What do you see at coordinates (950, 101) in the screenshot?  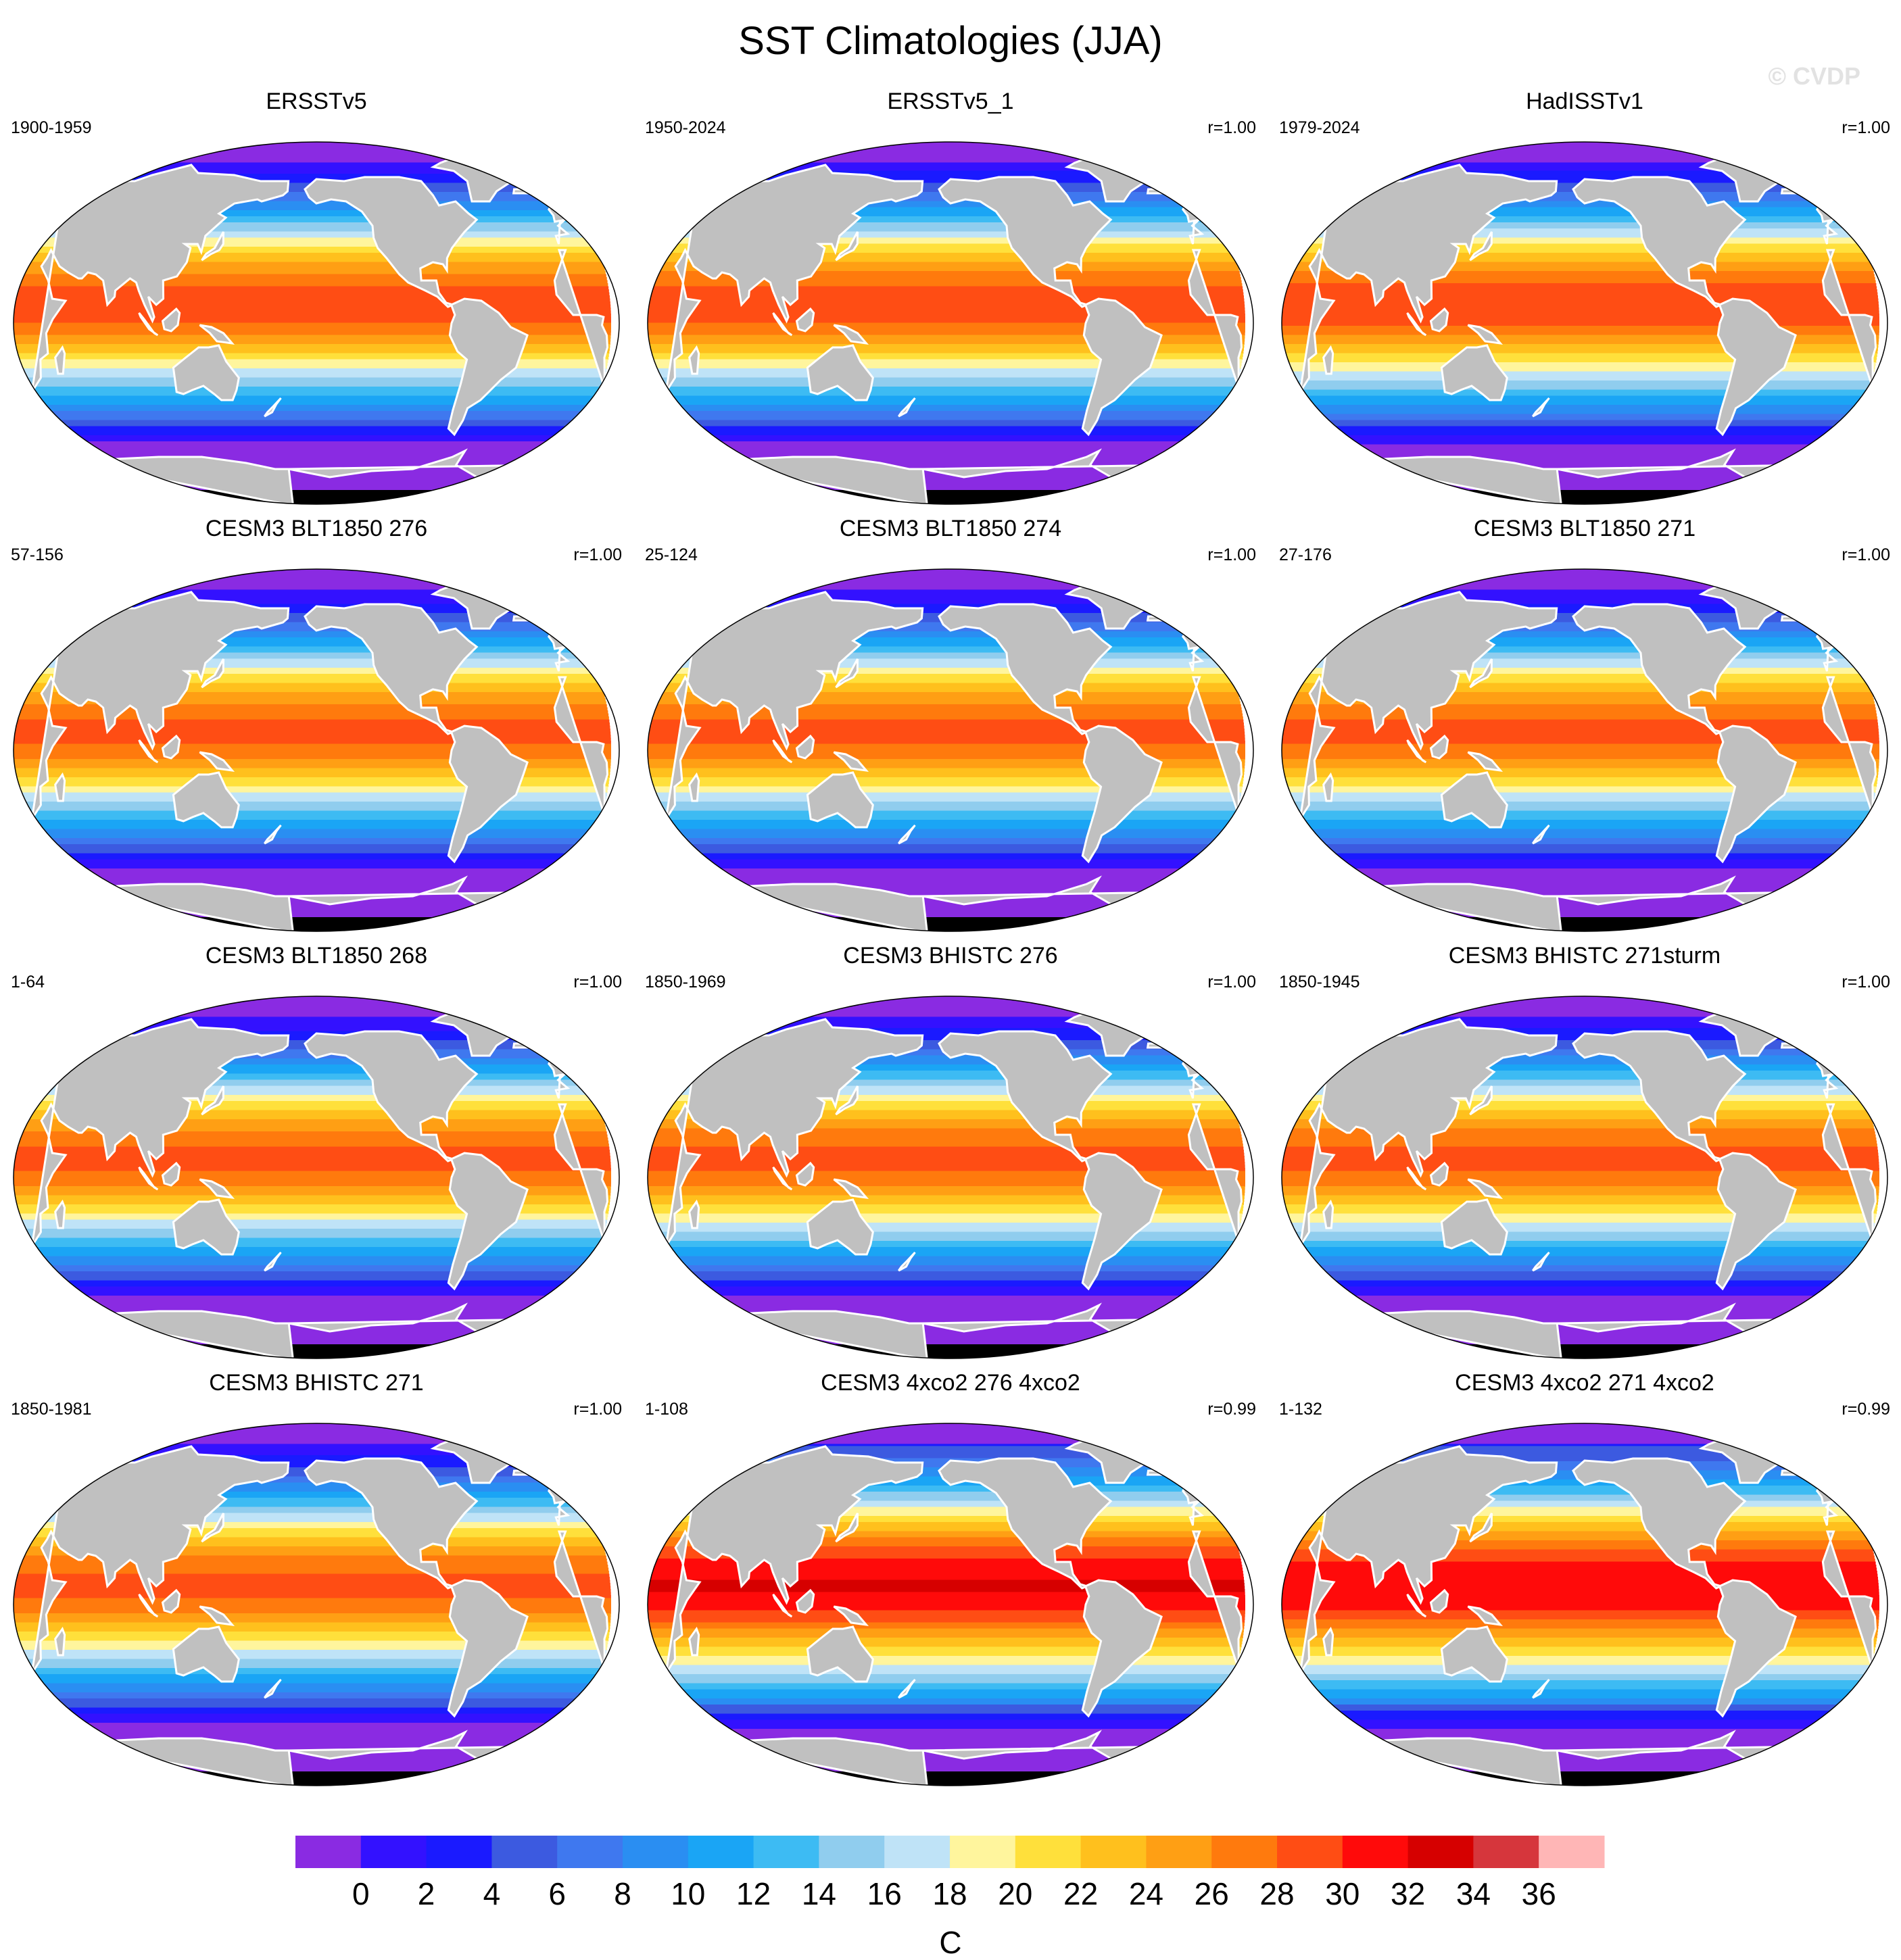 I see `panel-title: ERSSTv5_1` at bounding box center [950, 101].